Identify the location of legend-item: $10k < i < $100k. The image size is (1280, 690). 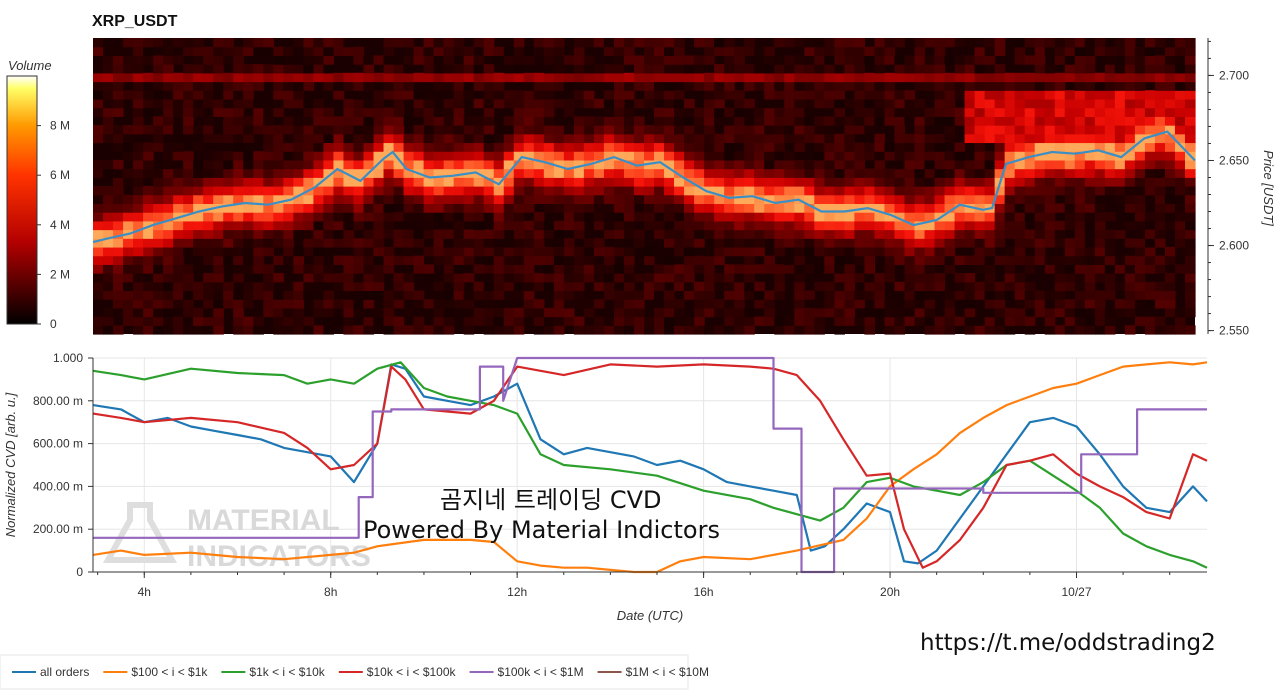
(397, 672).